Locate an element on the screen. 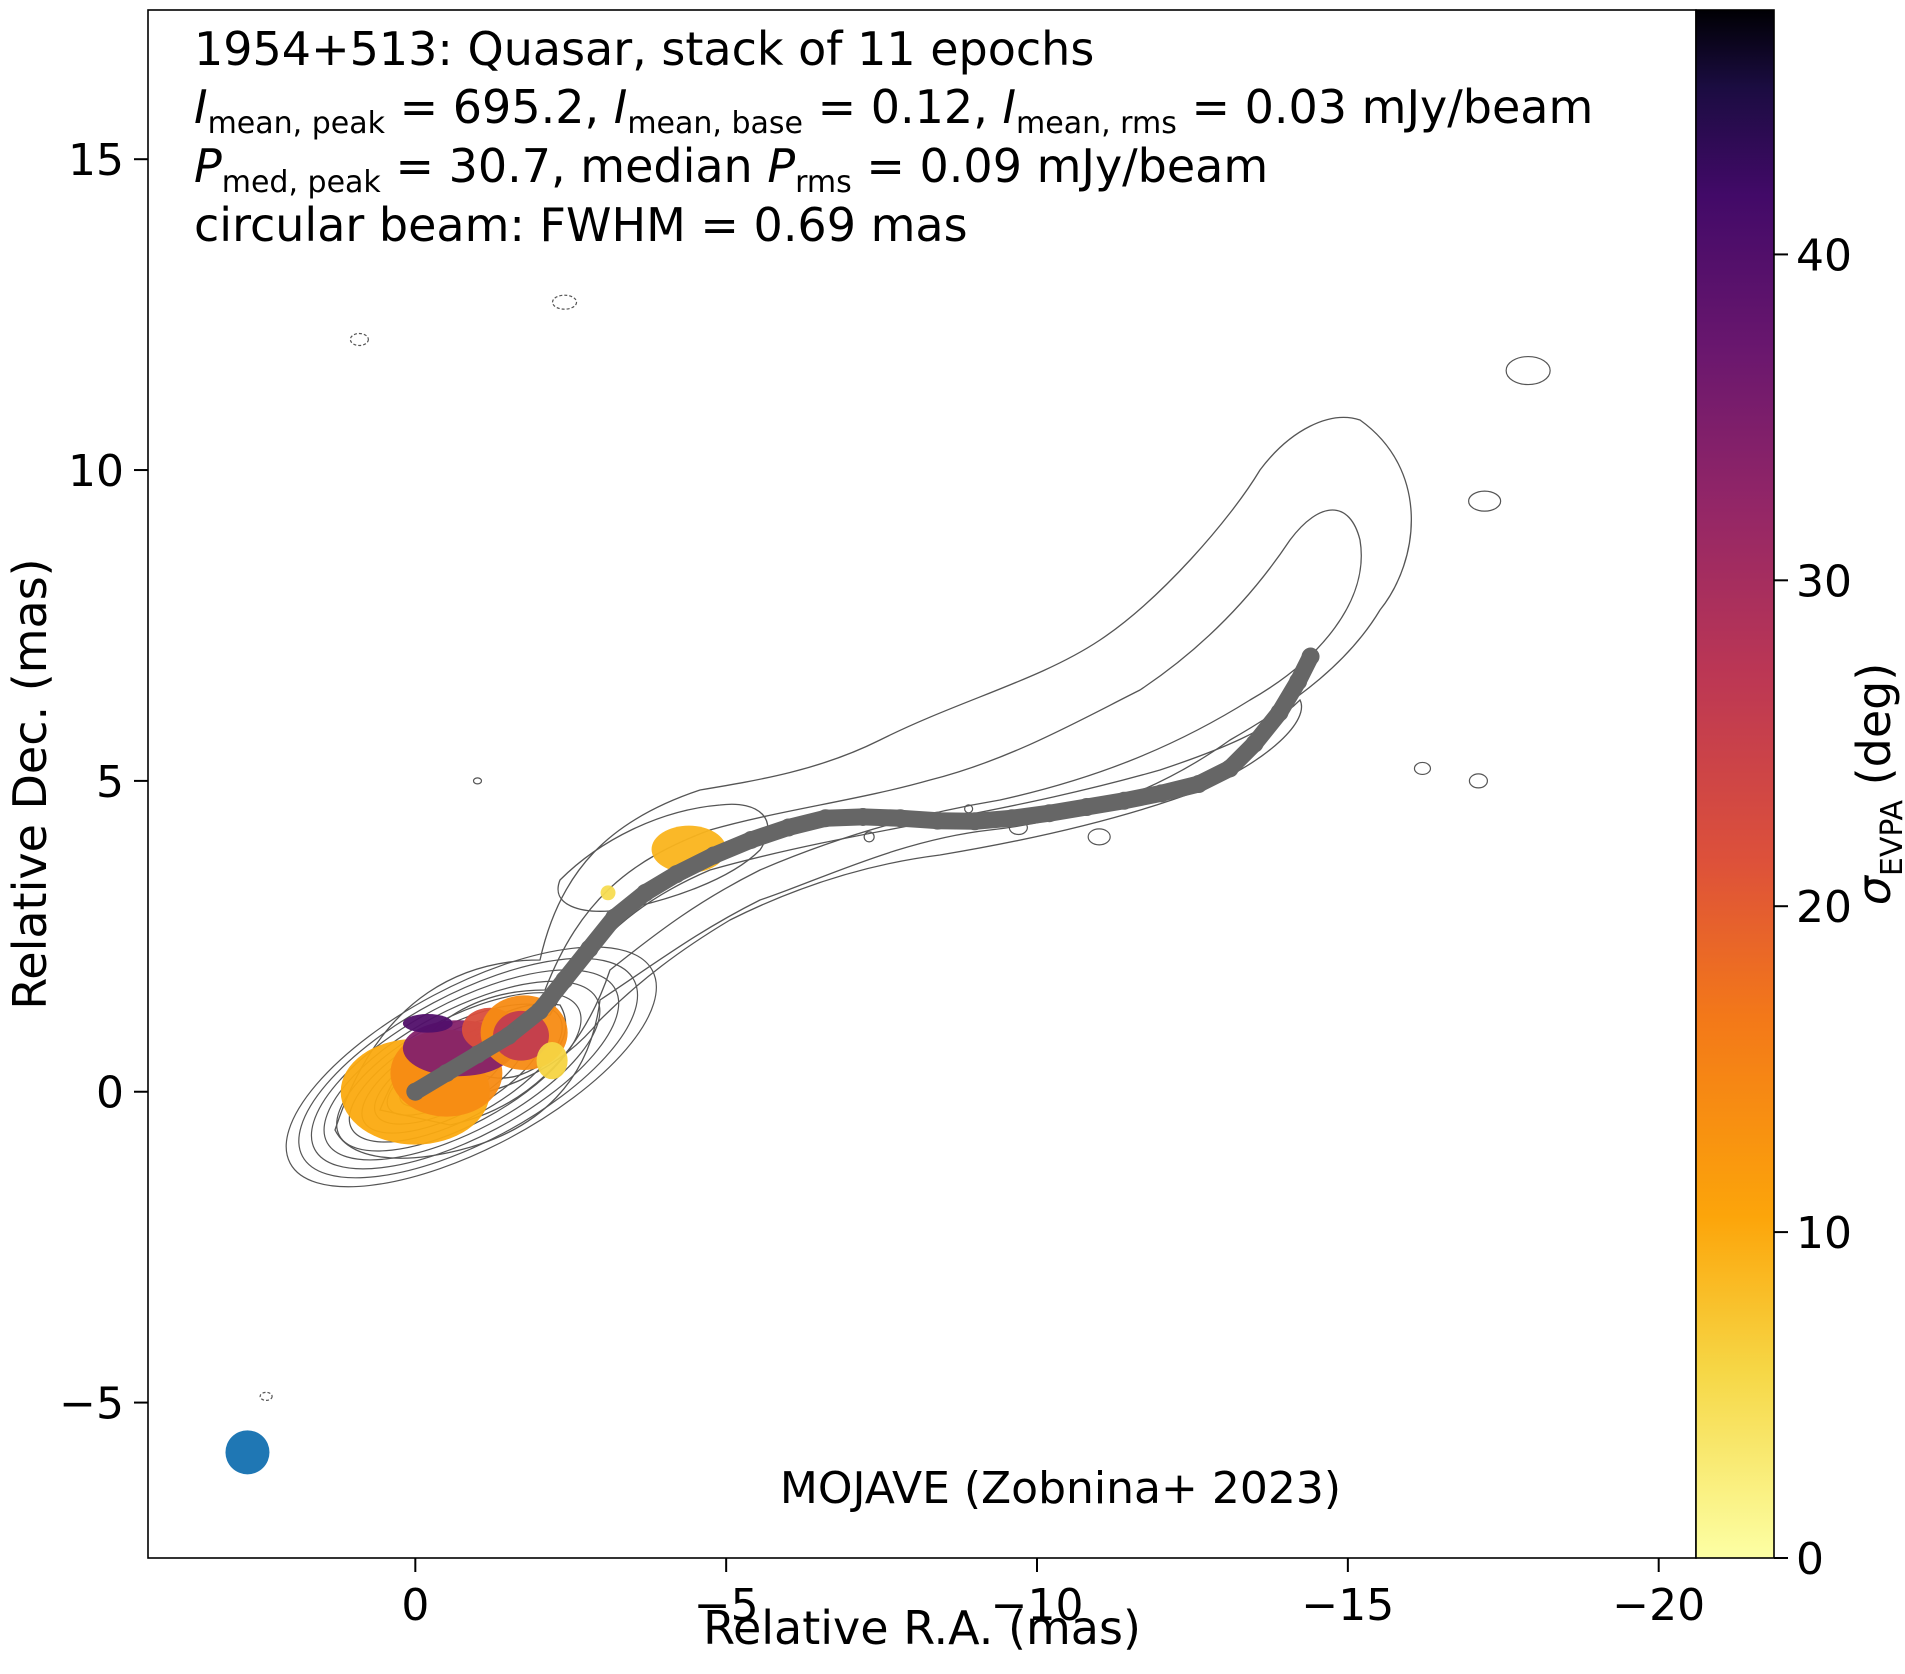 The image size is (1905, 1674). x-axis-ticks: 0 −5 −10 −15 −20 is located at coordinates (1053, 1594).